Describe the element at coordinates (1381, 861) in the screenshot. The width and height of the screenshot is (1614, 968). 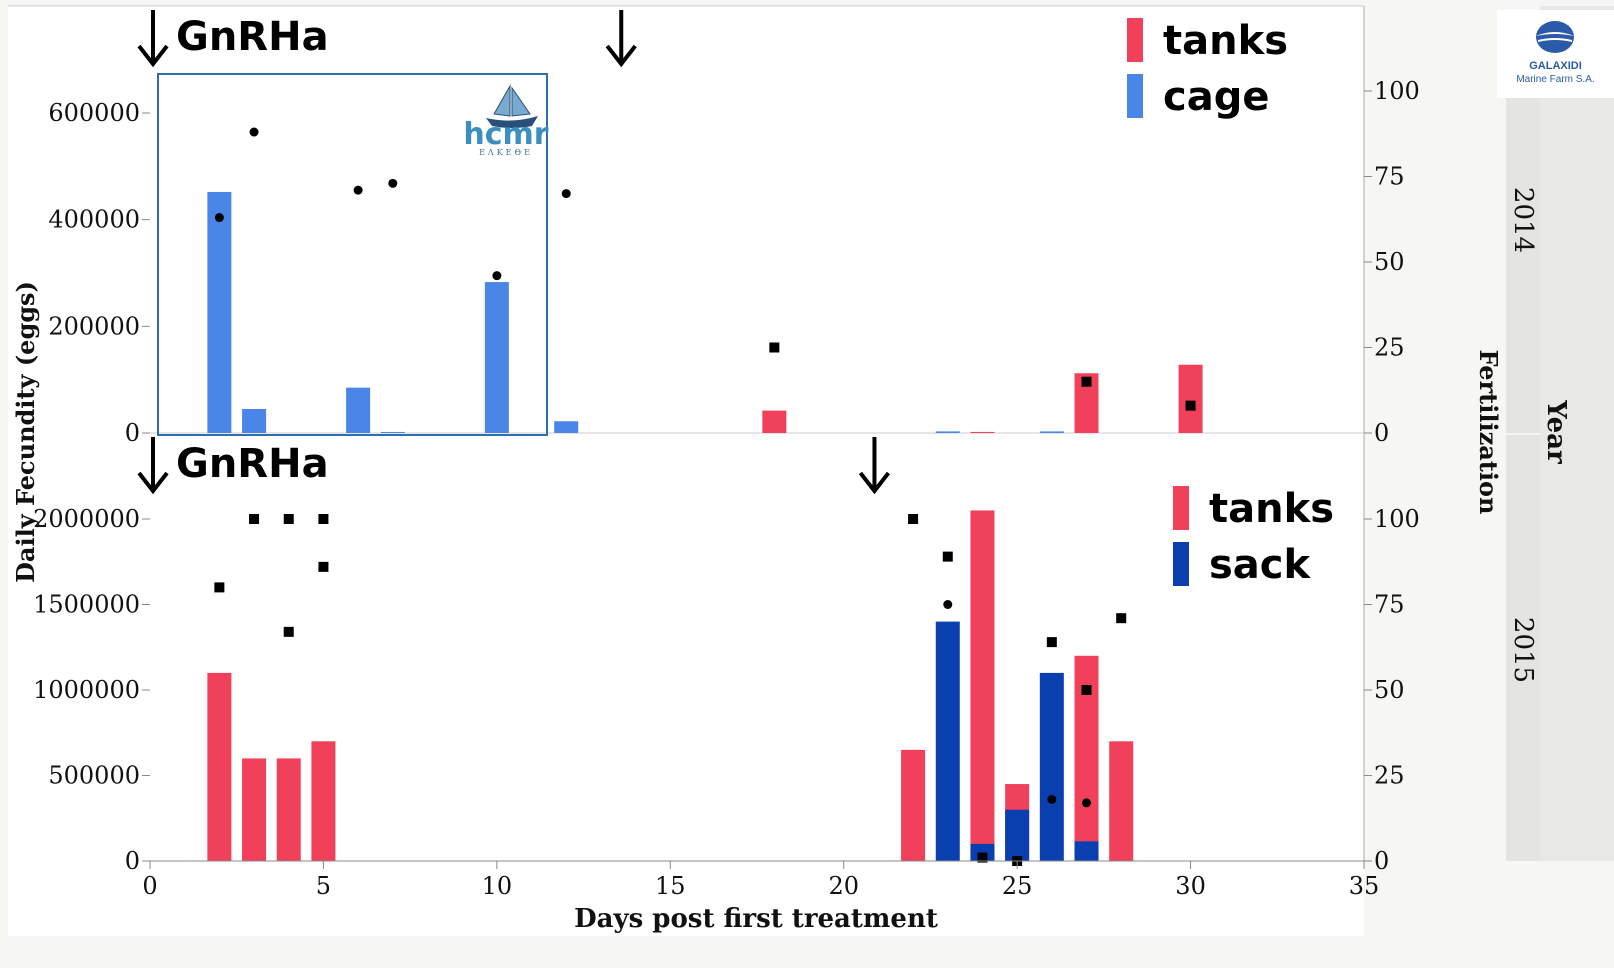
I see `y2-tick-label-2015: 0` at that location.